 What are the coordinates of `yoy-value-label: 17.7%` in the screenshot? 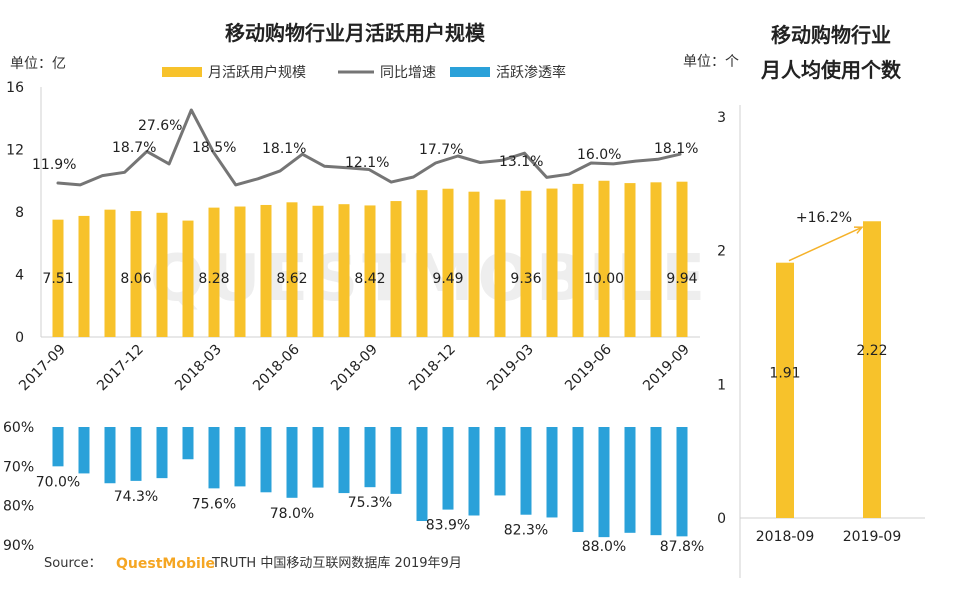 It's located at (441, 150).